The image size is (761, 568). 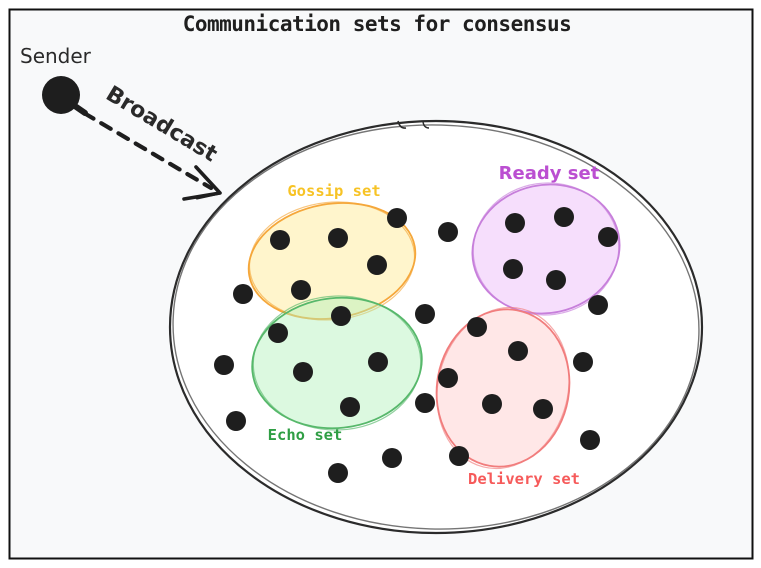 What do you see at coordinates (549, 173) in the screenshot?
I see `ready-set-label: Ready set` at bounding box center [549, 173].